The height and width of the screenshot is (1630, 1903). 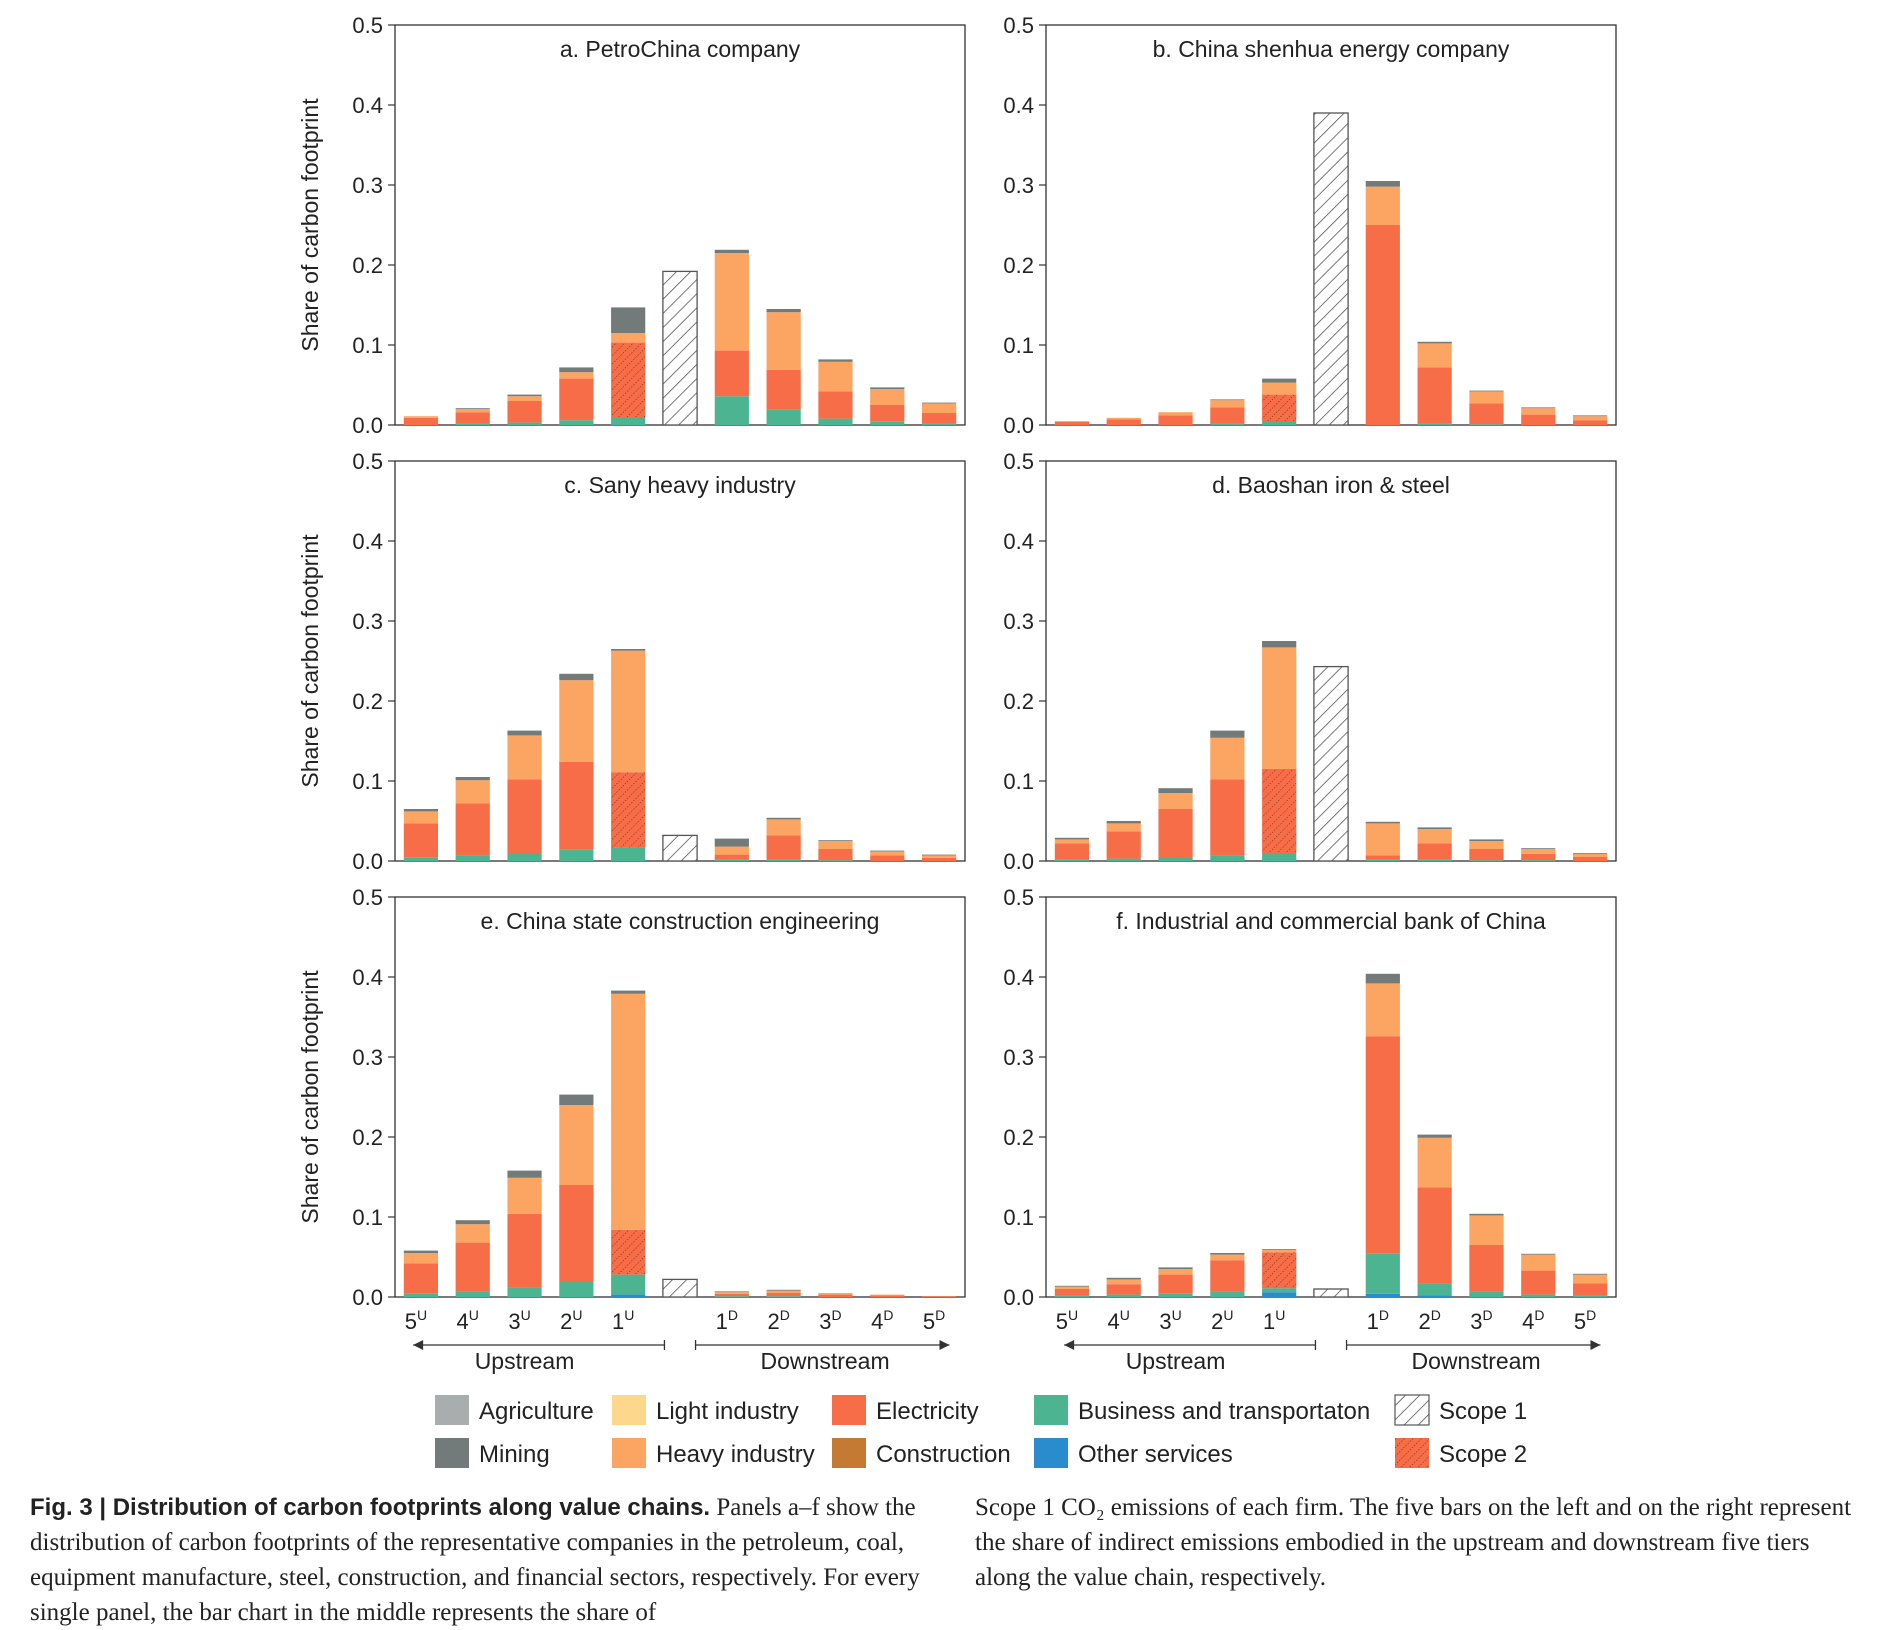 What do you see at coordinates (416, 1320) in the screenshot?
I see `x-tick-label: 5U` at bounding box center [416, 1320].